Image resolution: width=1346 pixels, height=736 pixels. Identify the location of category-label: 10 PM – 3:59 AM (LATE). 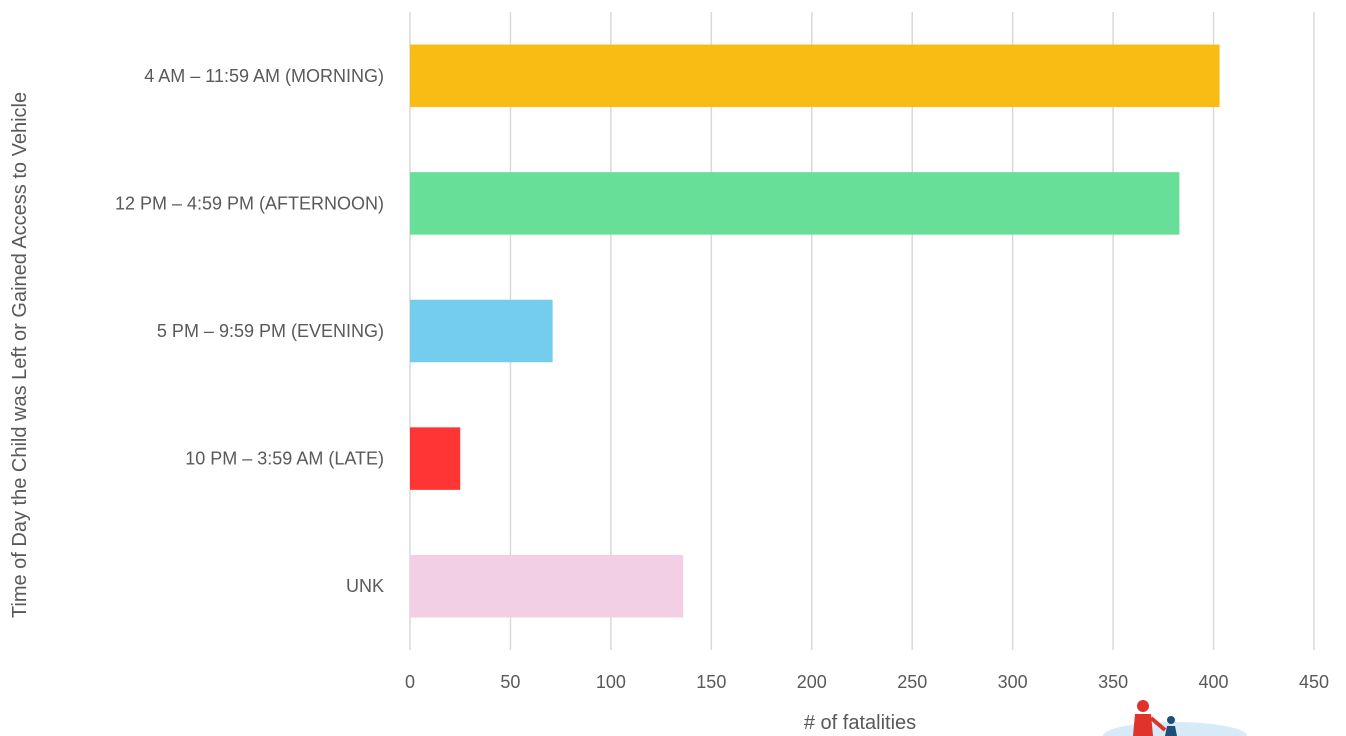
(284, 459).